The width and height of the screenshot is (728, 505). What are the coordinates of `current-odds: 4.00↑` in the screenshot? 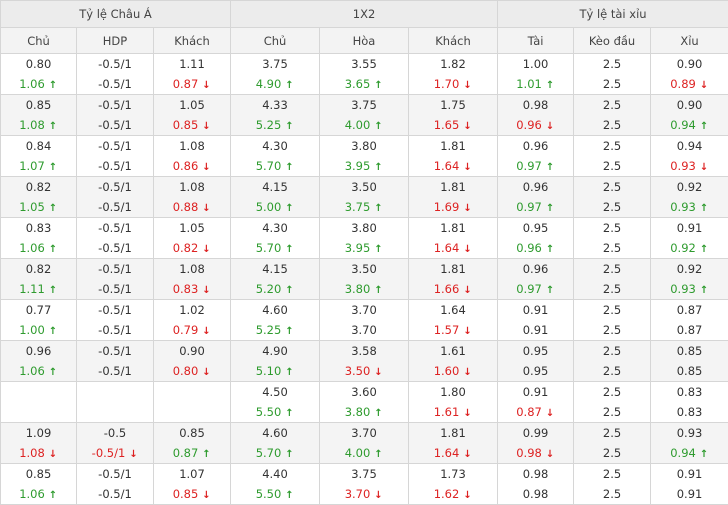 It's located at (364, 125).